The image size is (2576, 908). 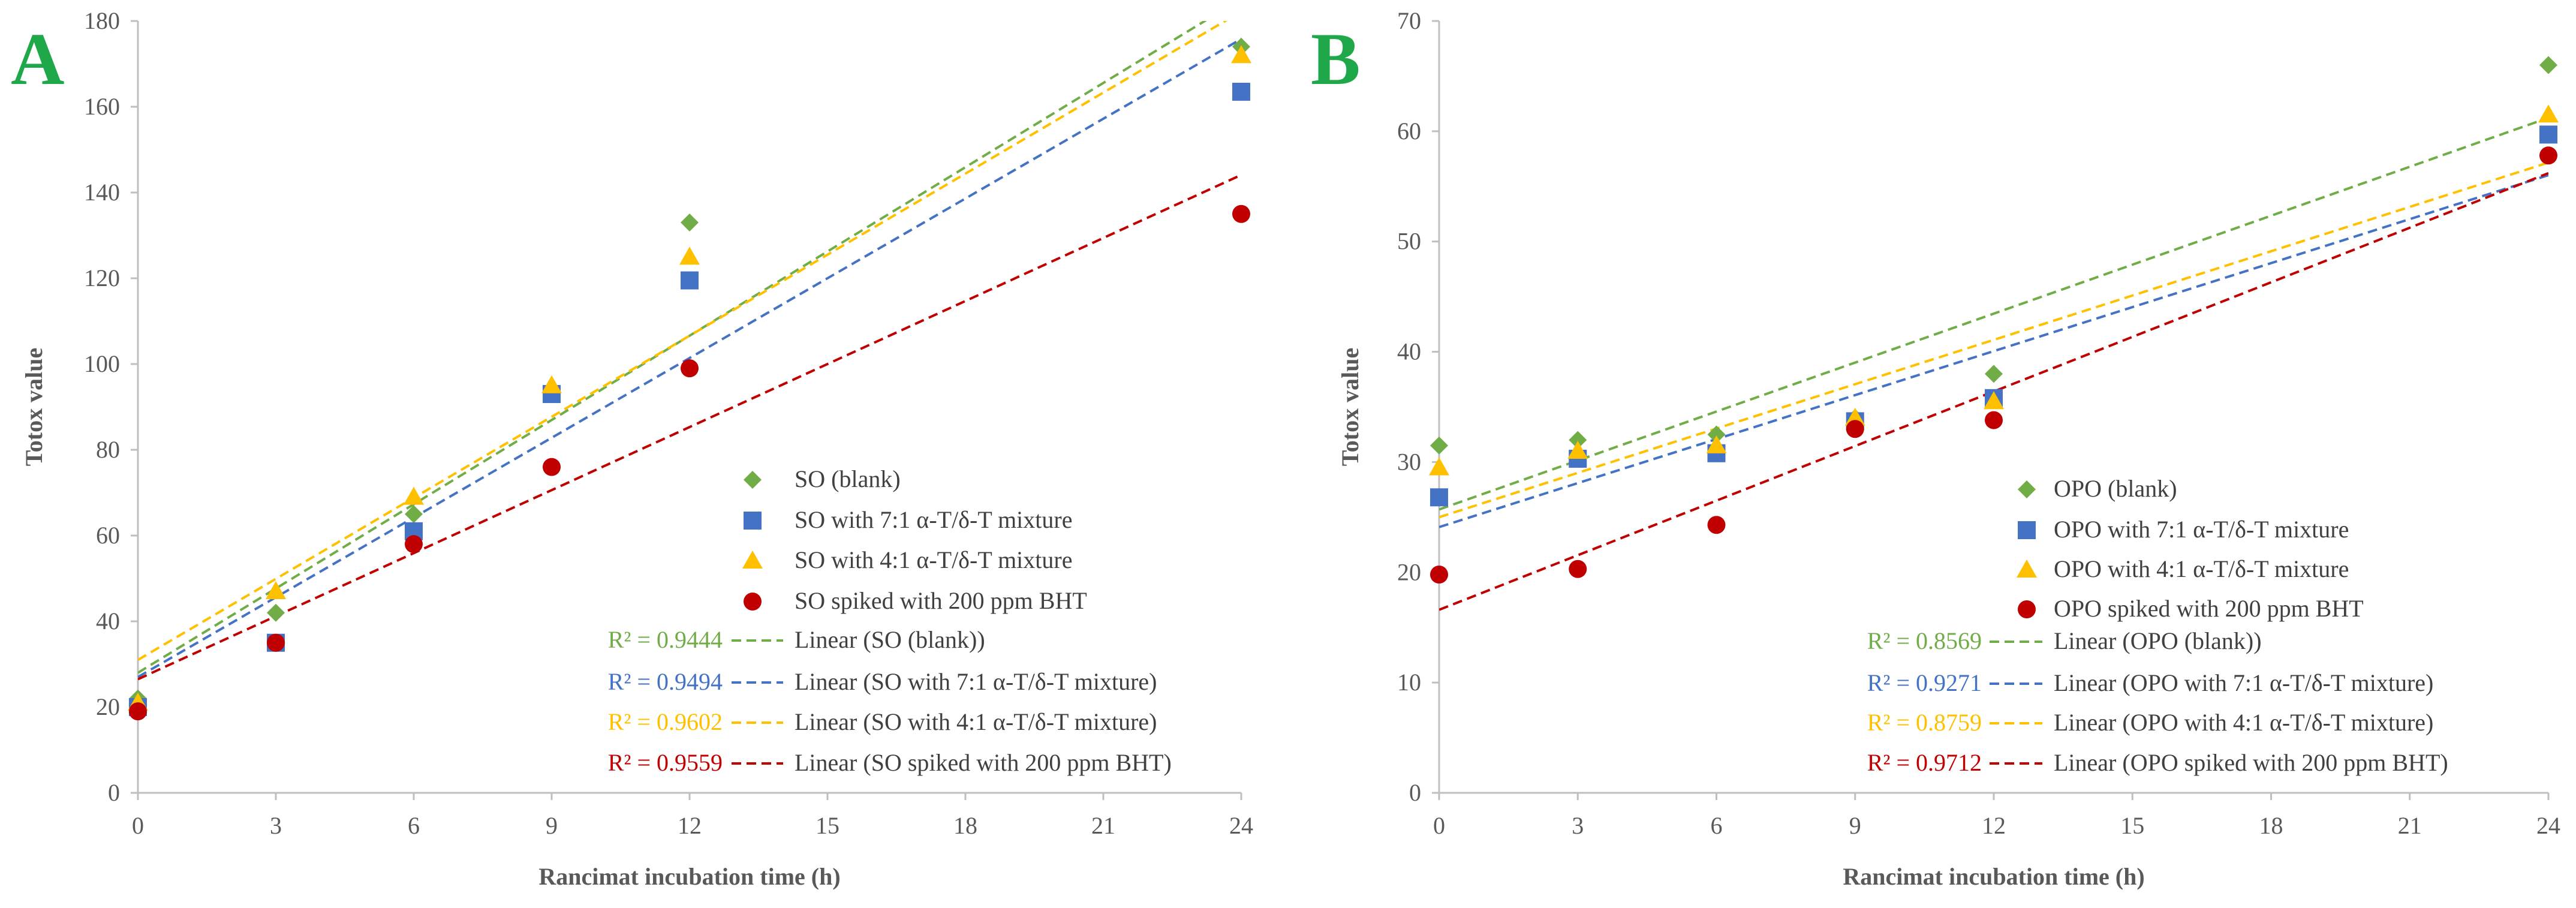 What do you see at coordinates (2209, 608) in the screenshot?
I see `panel-b-legend-label-3: OPO spiked with 200 ppm BHT` at bounding box center [2209, 608].